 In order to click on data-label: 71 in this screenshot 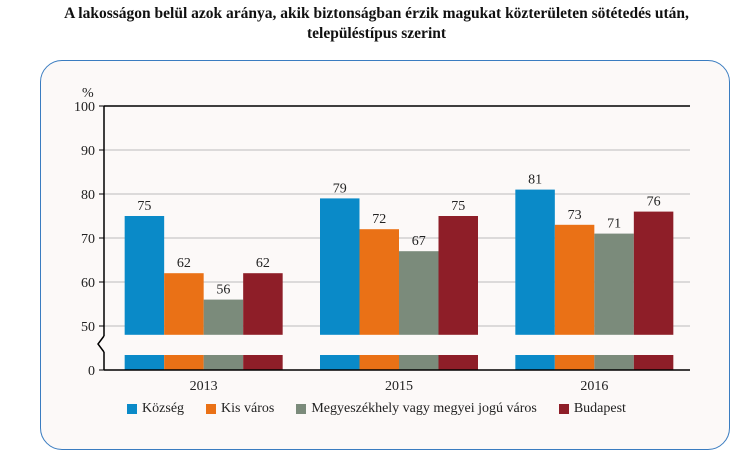, I will do `click(614, 224)`.